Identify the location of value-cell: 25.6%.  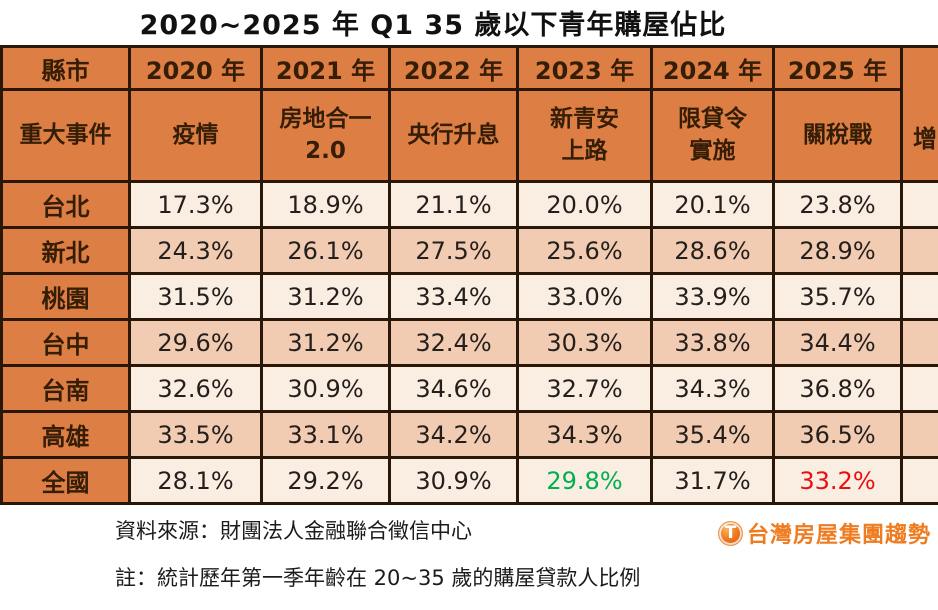
(584, 250).